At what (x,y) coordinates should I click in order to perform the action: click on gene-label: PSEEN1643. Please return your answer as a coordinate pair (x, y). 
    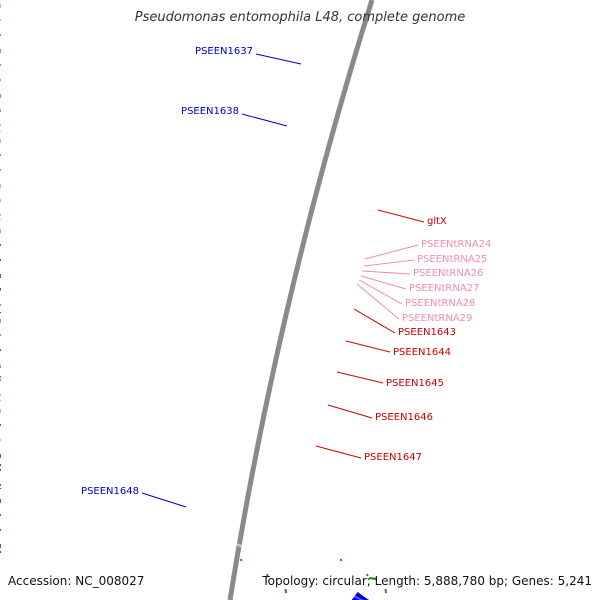
    Looking at the image, I should click on (427, 332).